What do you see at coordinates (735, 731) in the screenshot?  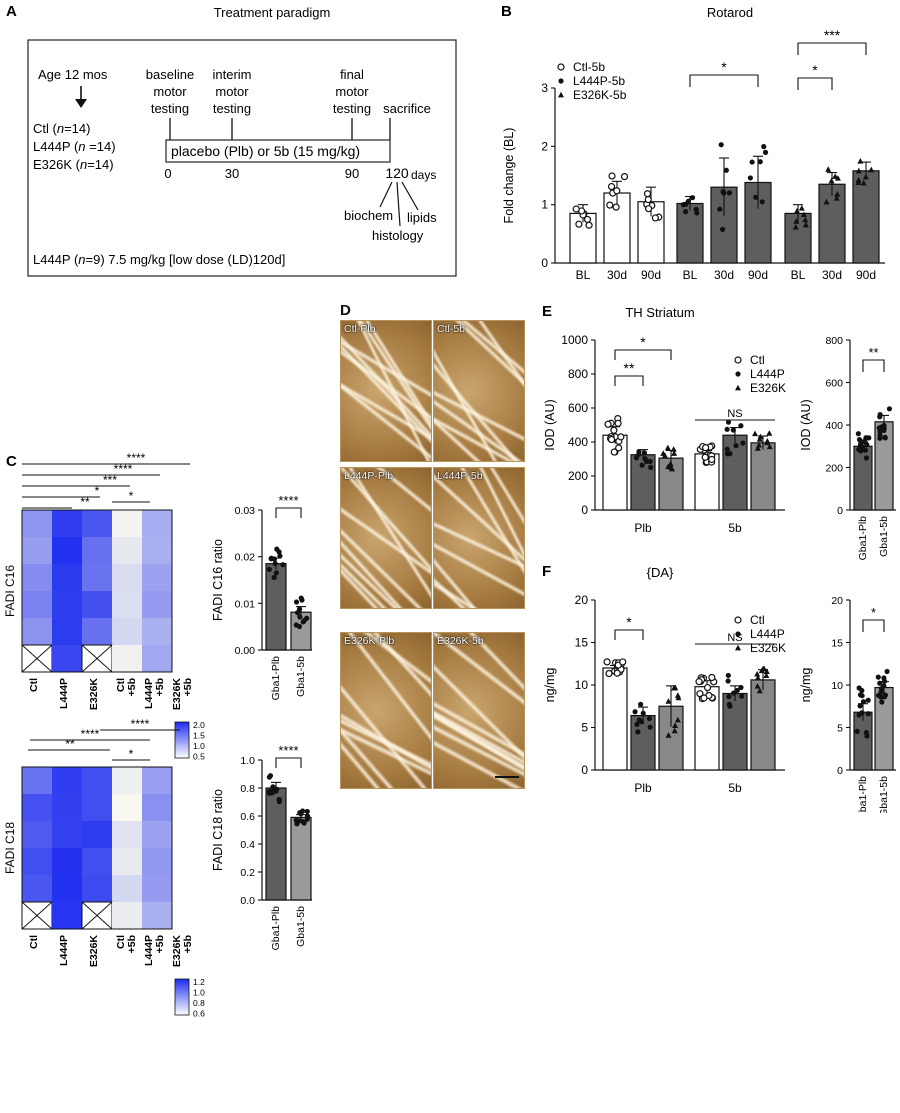 I see `bar-L444P-5b` at bounding box center [735, 731].